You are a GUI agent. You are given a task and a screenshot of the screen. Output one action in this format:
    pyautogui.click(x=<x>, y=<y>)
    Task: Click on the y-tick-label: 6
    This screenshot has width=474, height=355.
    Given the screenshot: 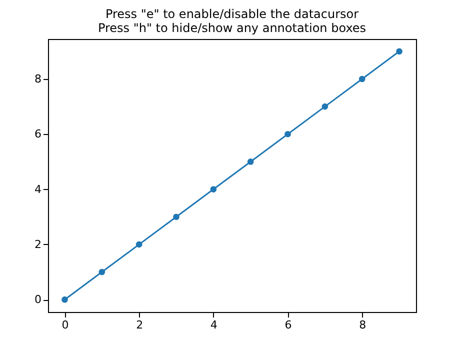 What is the action you would take?
    pyautogui.click(x=38, y=134)
    